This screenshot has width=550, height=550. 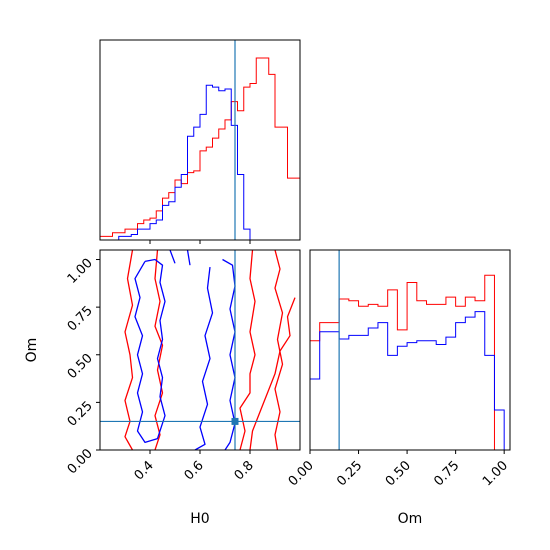 What do you see at coordinates (235, 421) in the screenshot?
I see `truth-marker` at bounding box center [235, 421].